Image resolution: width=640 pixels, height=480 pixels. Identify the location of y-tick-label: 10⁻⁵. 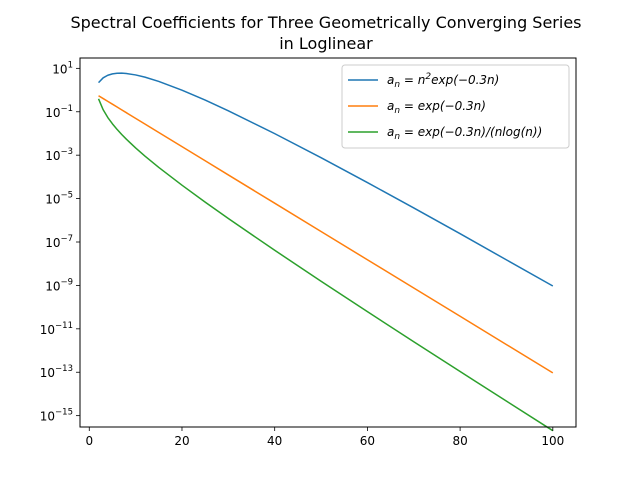
(59, 199).